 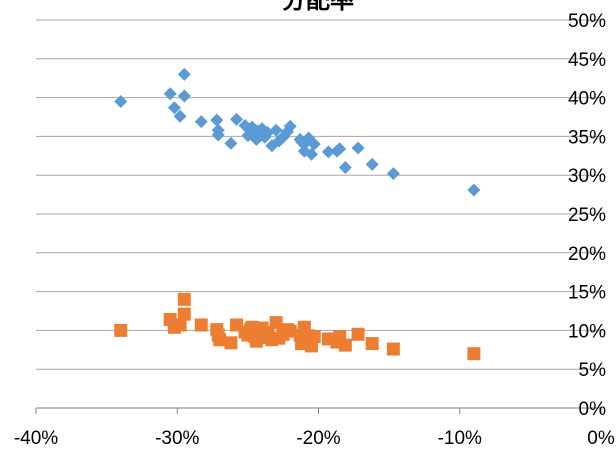 I want to click on y-tick-label: 35%, so click(x=587, y=137).